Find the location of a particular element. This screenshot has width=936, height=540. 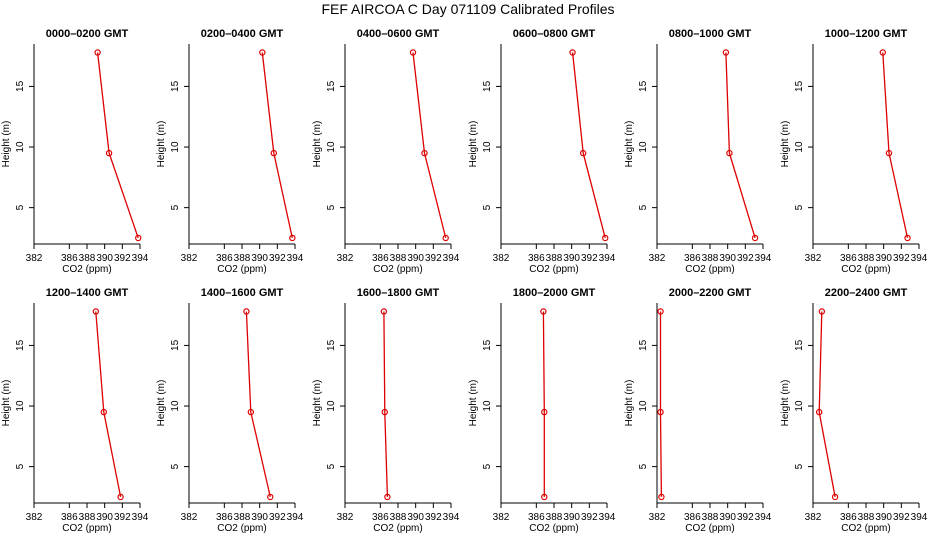

panel-title: 2000–2200 GMT is located at coordinates (710, 293).